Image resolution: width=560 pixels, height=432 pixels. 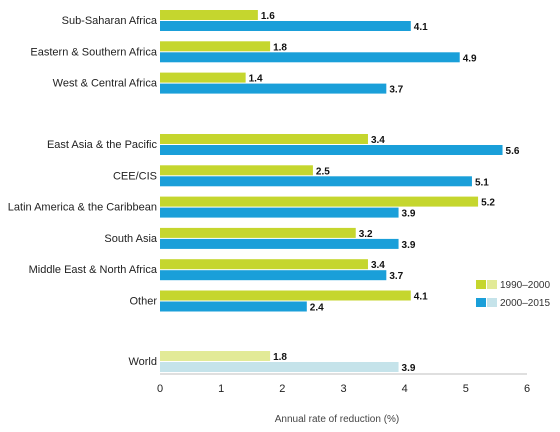 What do you see at coordinates (470, 58) in the screenshot?
I see `value-label-eastern-and-southern-africa-series-2: 4.9` at bounding box center [470, 58].